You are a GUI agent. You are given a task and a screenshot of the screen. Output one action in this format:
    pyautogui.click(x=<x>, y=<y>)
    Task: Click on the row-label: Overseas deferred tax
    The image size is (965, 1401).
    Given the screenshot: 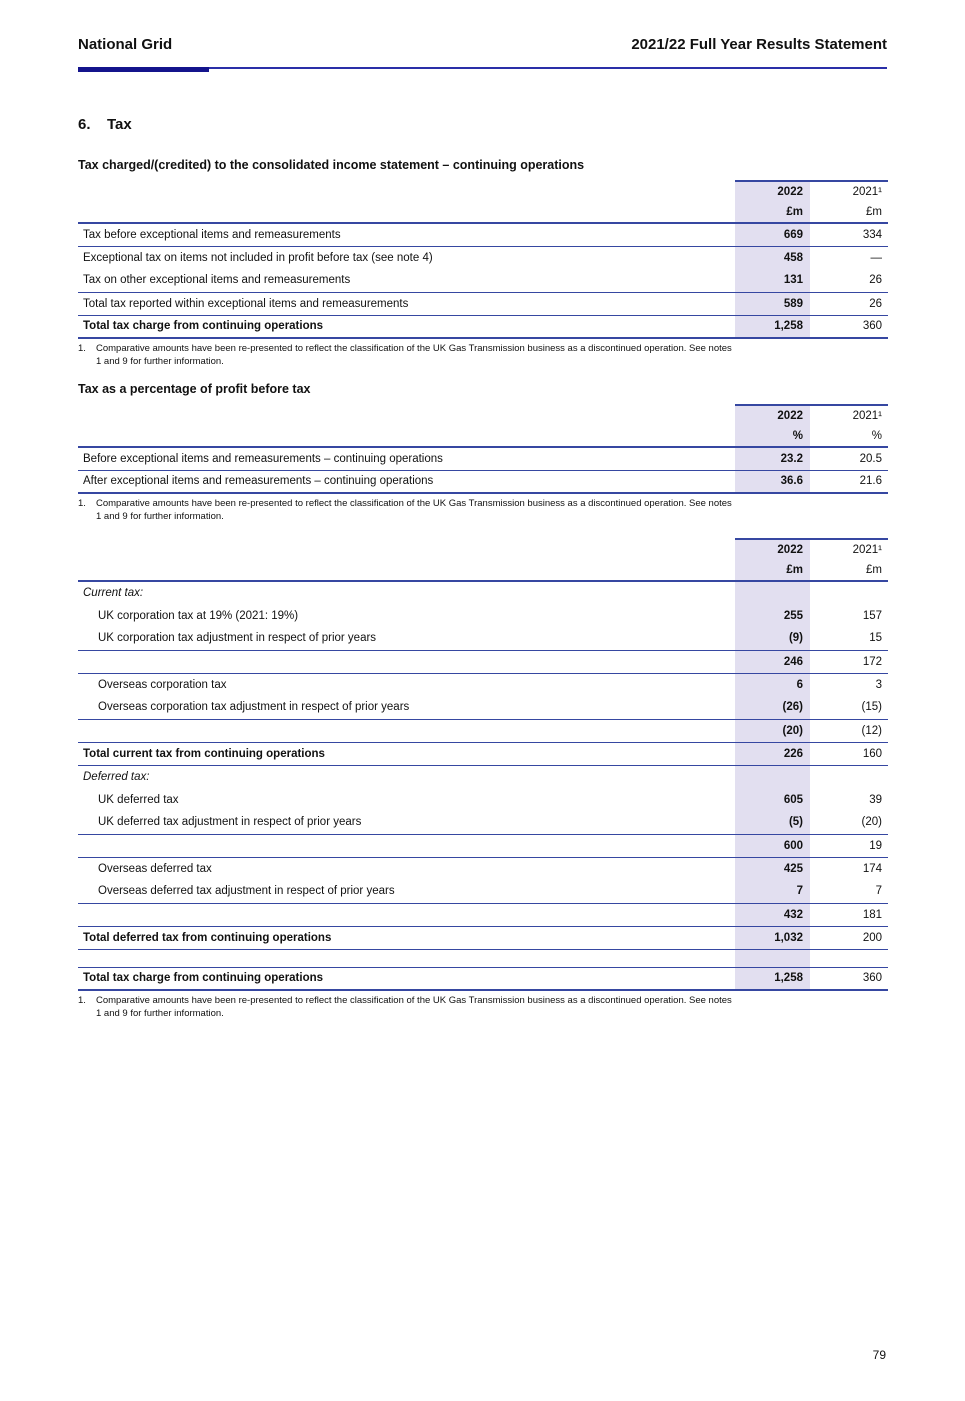 What is the action you would take?
    pyautogui.click(x=155, y=868)
    